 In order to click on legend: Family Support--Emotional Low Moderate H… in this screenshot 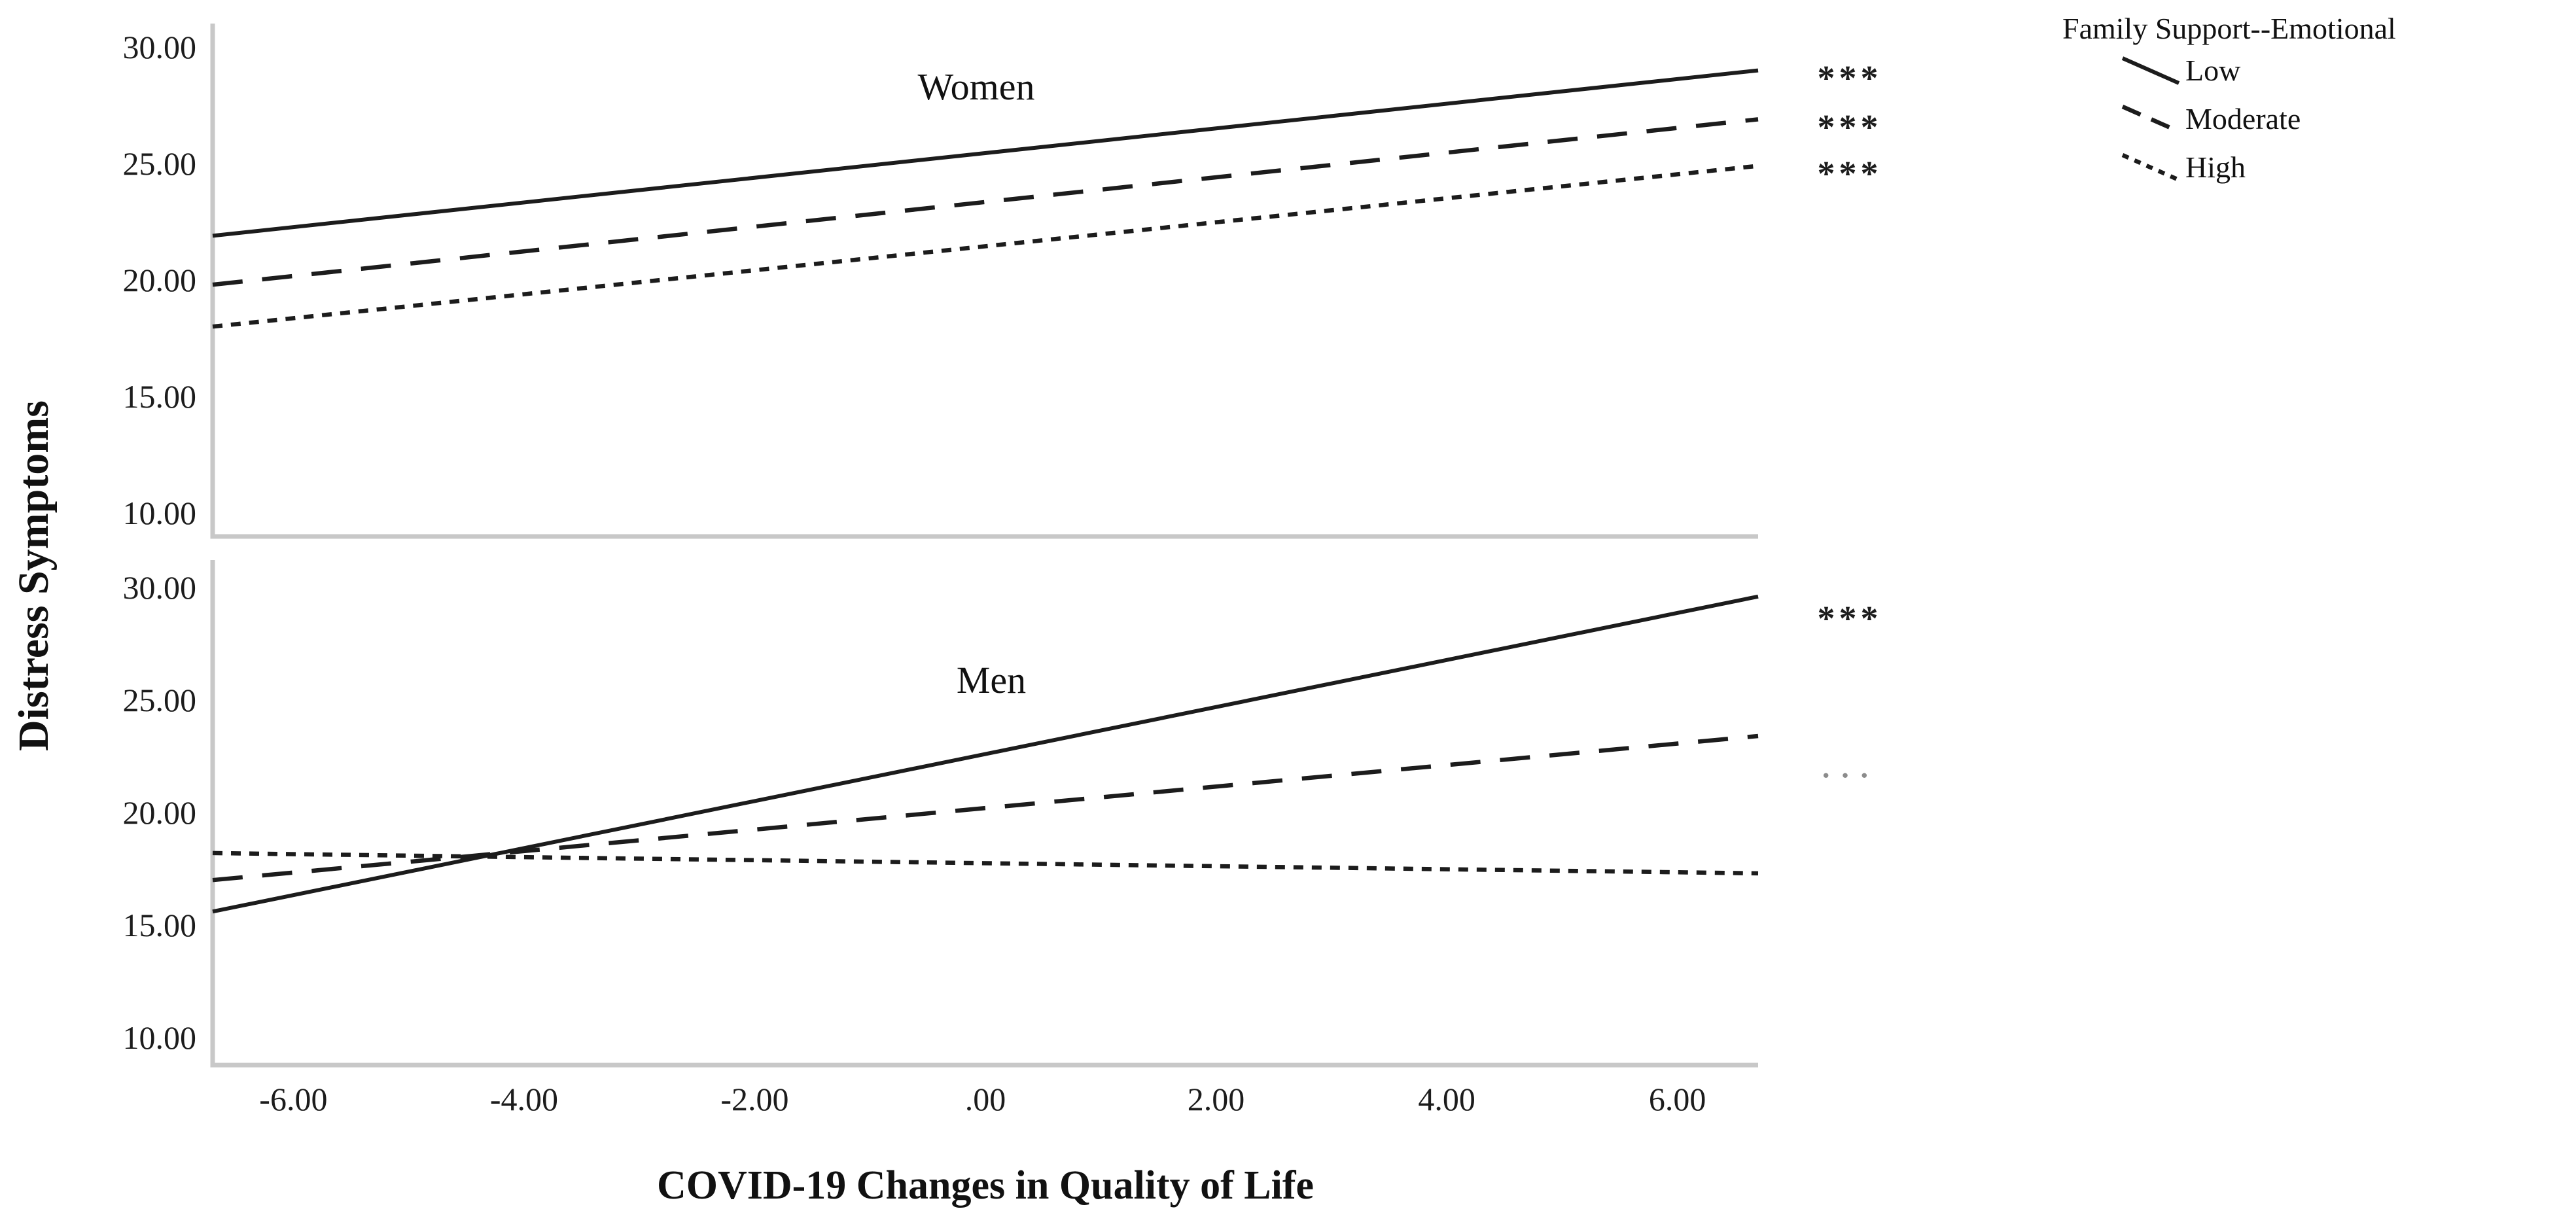, I will do `click(2271, 101)`.